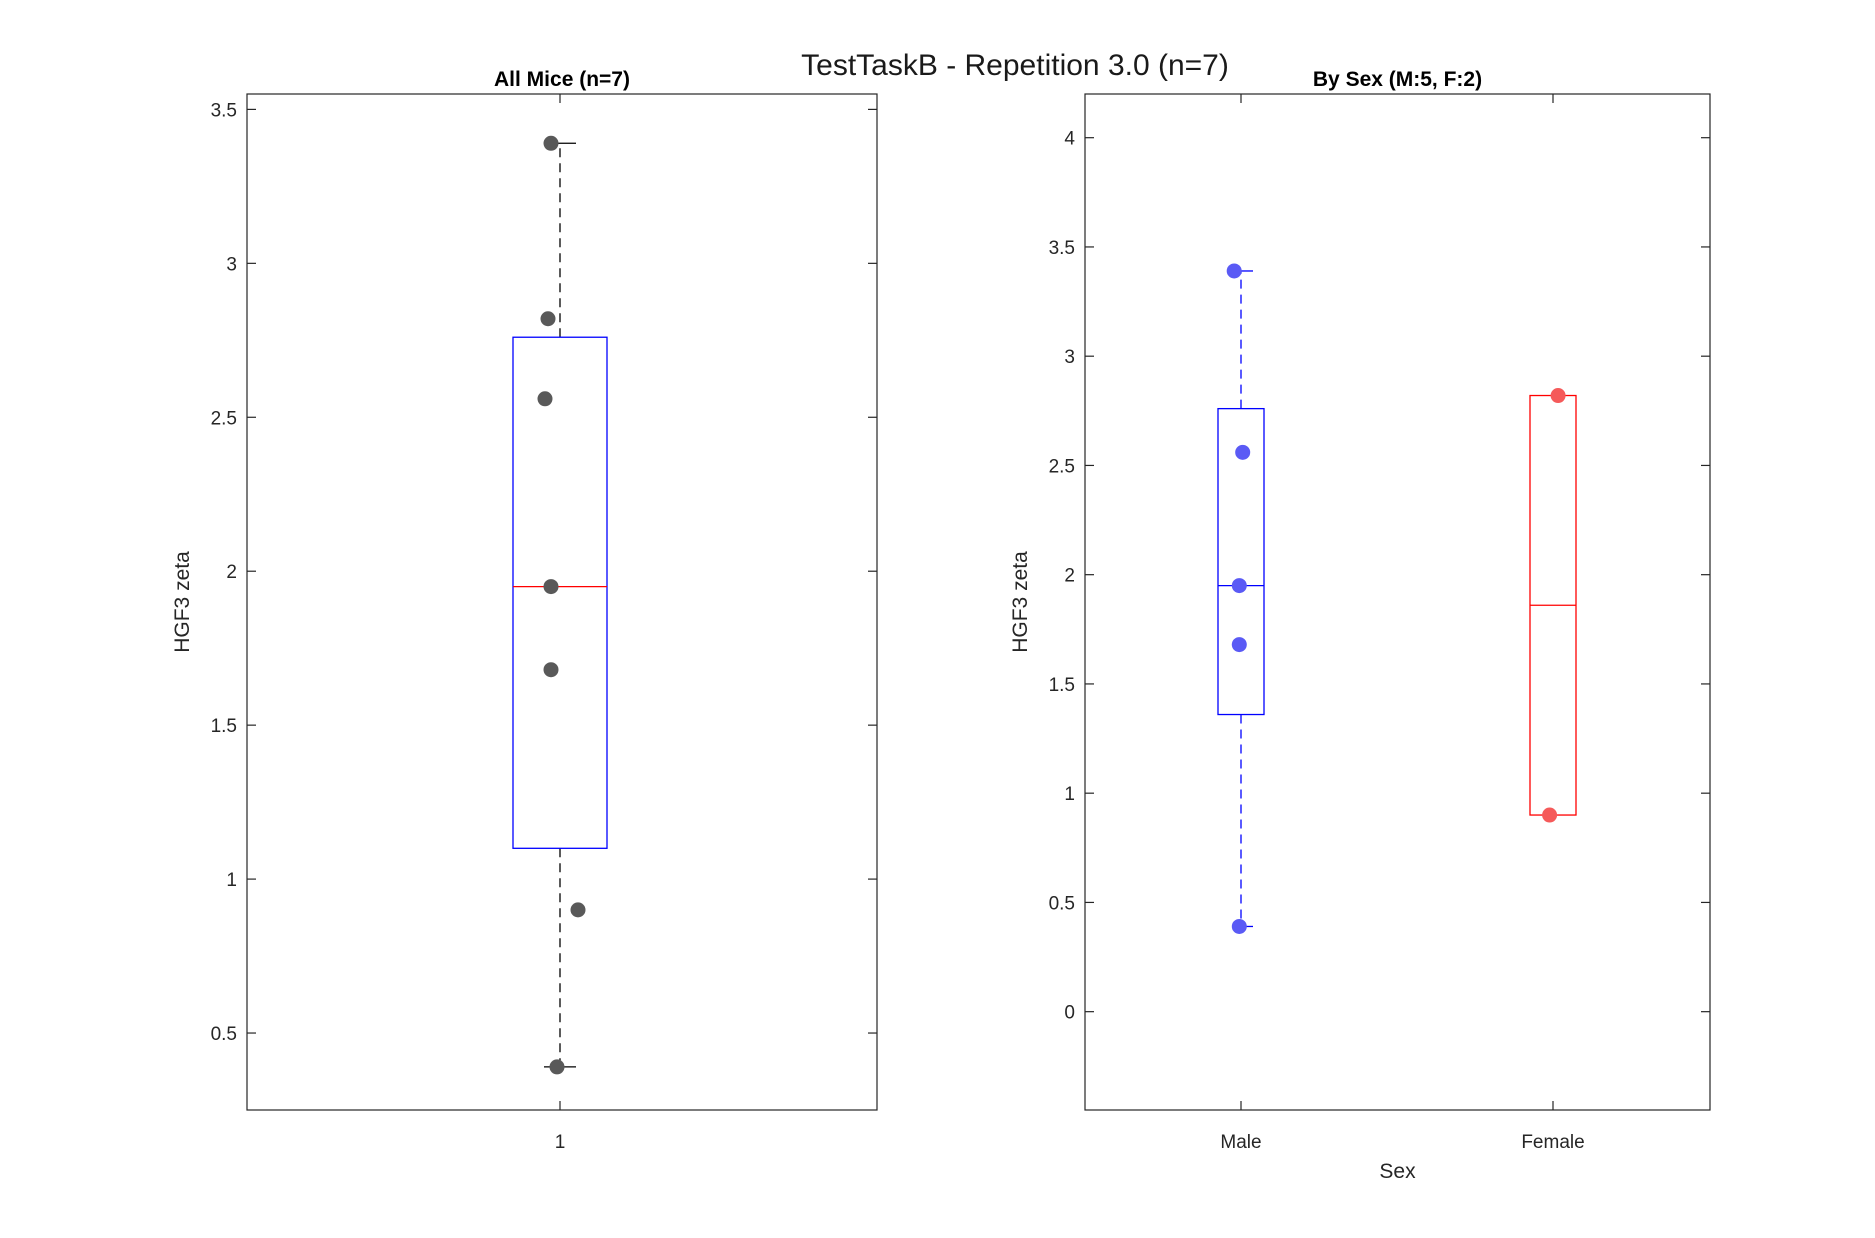 The image size is (1875, 1238). Describe the element at coordinates (1552, 1142) in the screenshot. I see `x-tick-label: Female` at that location.